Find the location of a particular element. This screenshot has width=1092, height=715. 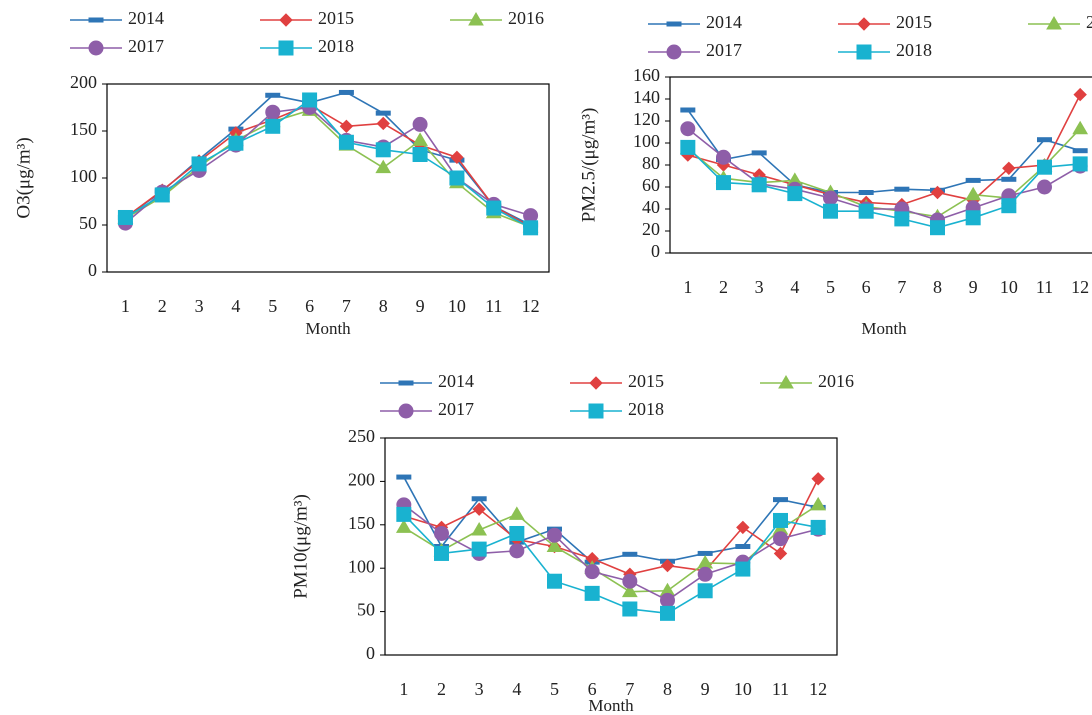

legend-label: 2017 is located at coordinates (456, 409).